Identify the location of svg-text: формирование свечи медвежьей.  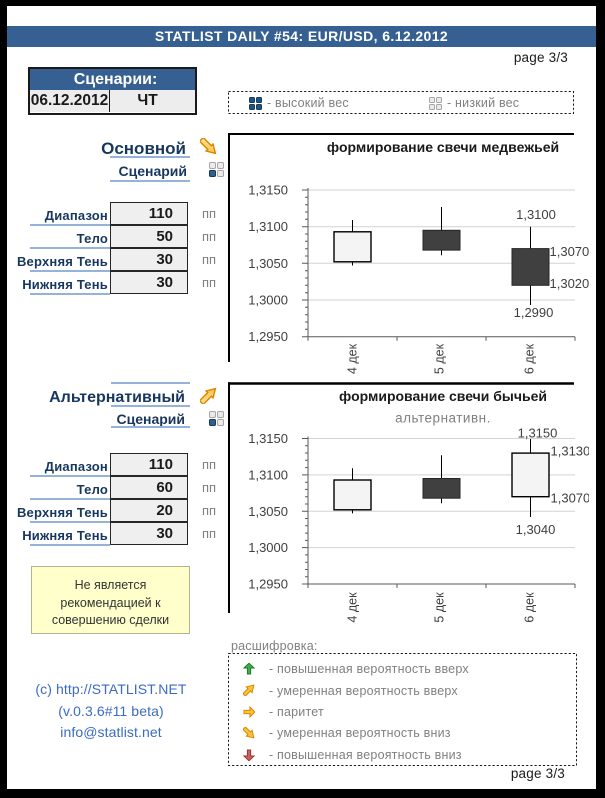
(443, 147).